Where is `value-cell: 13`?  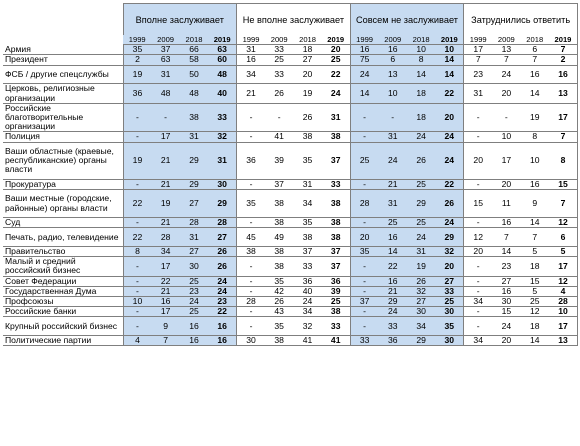 value-cell: 13 is located at coordinates (563, 93).